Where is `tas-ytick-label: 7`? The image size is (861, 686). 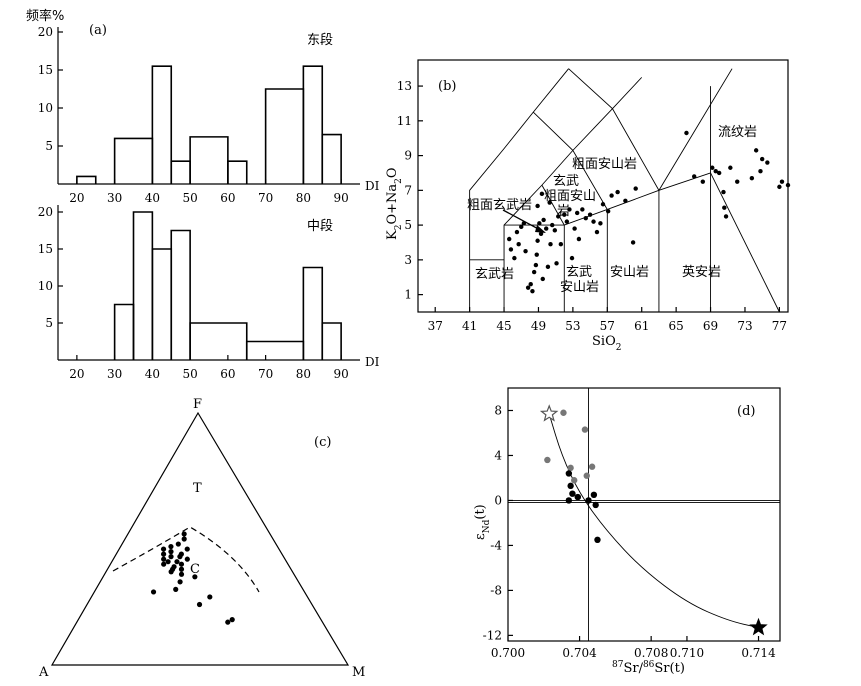 tas-ytick-label: 7 is located at coordinates (408, 190).